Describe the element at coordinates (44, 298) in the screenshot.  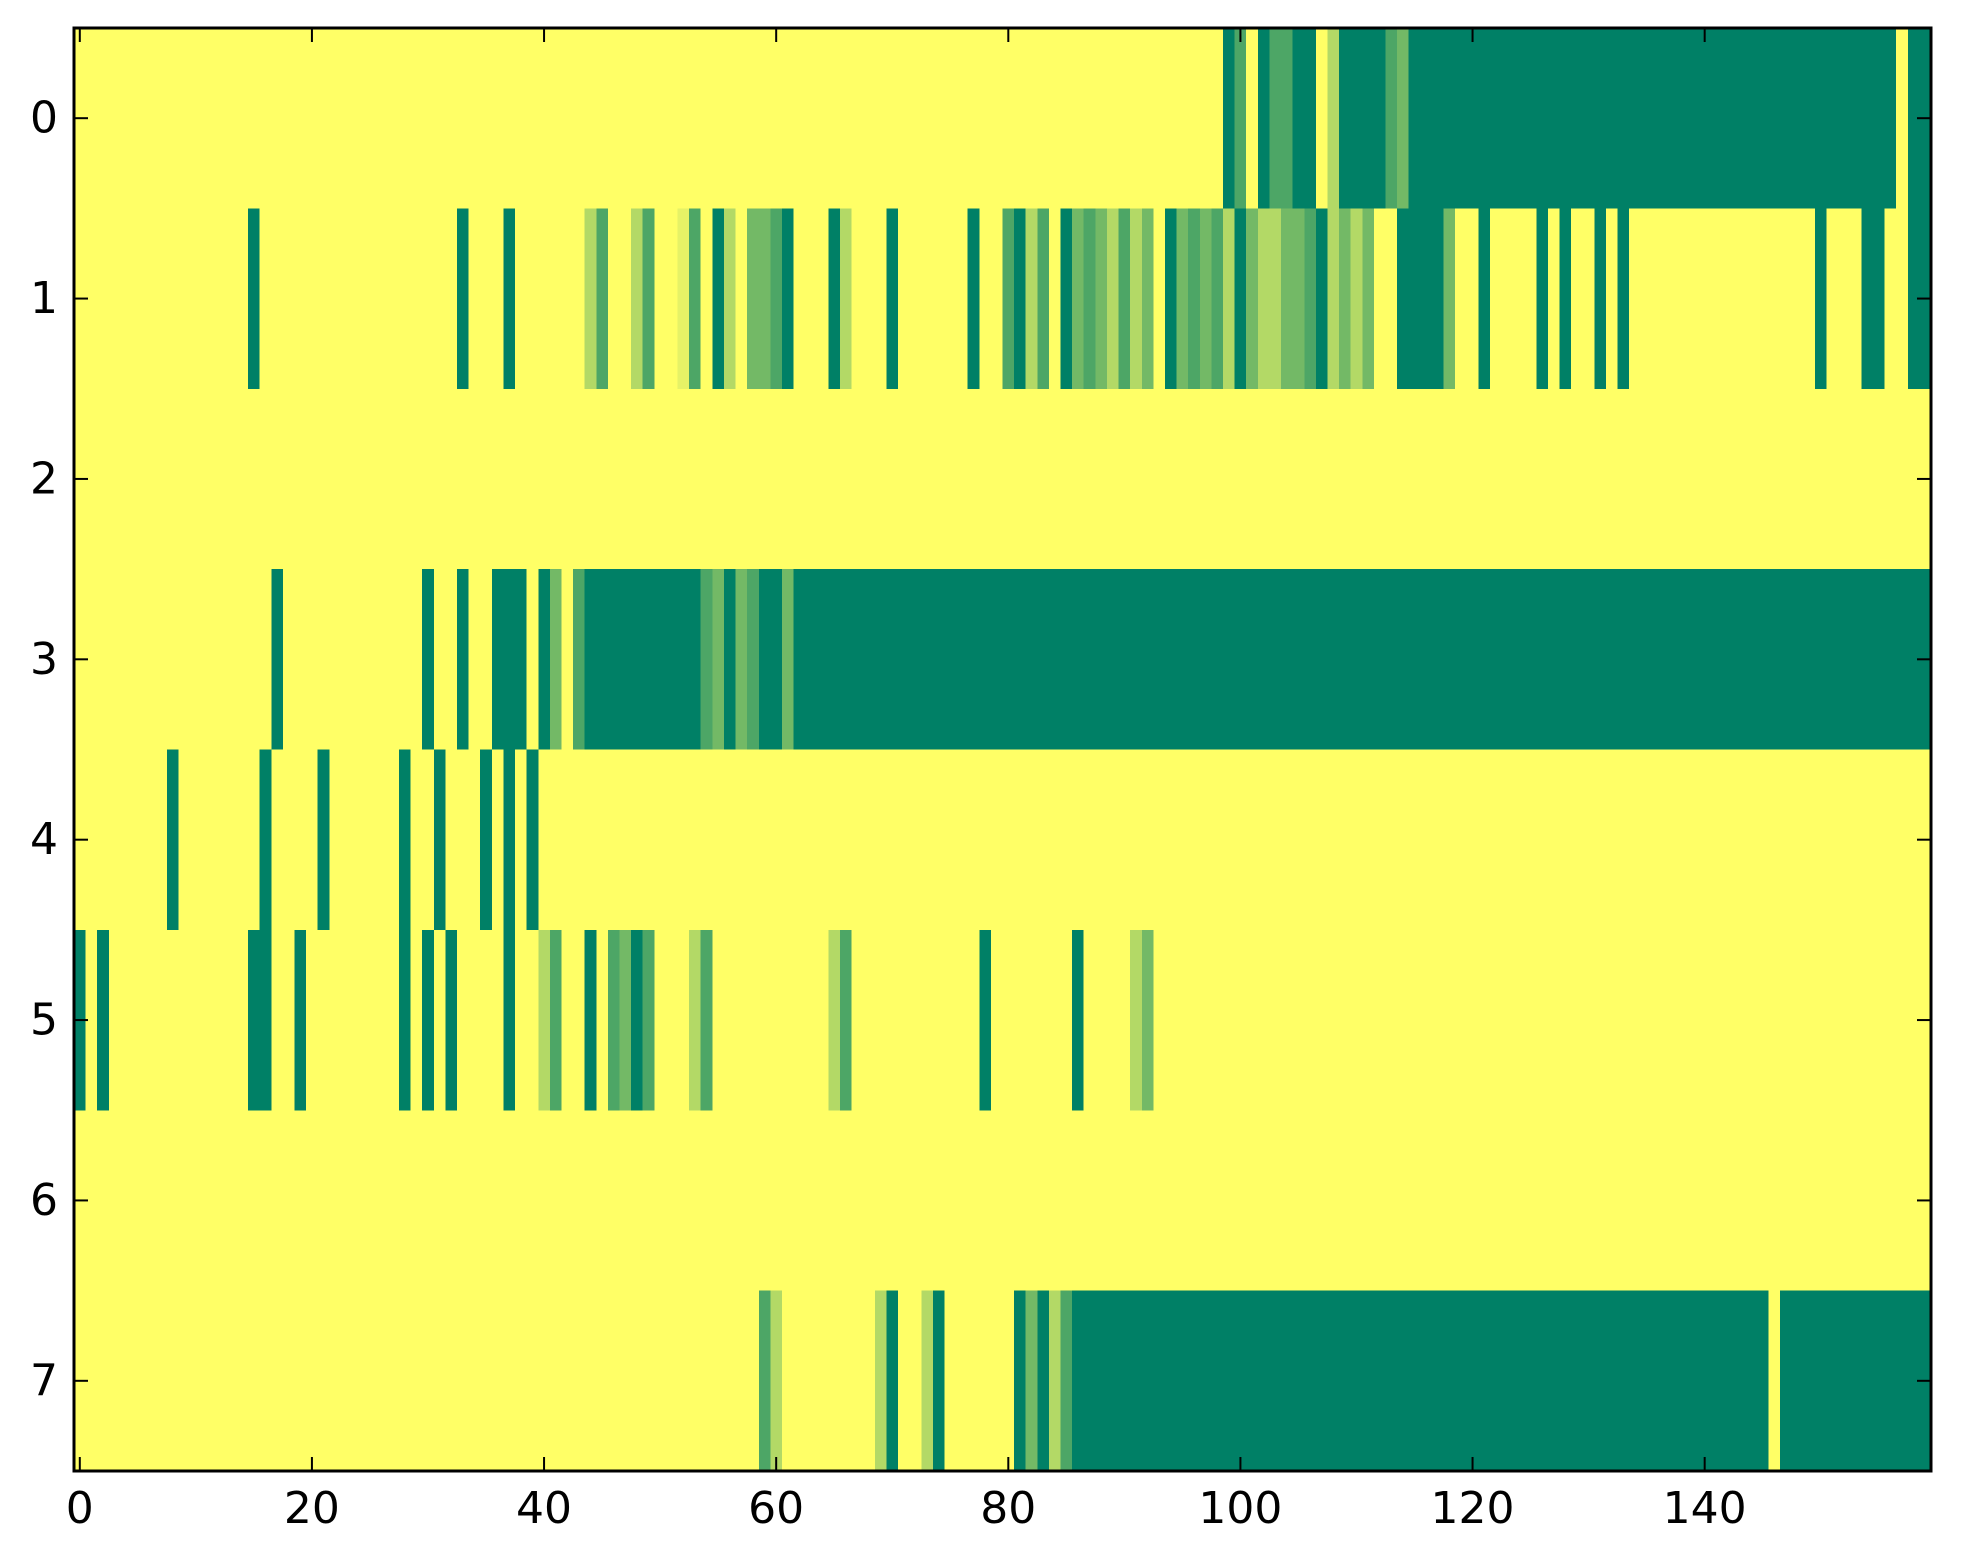
I see `y-tick-label: 1` at that location.